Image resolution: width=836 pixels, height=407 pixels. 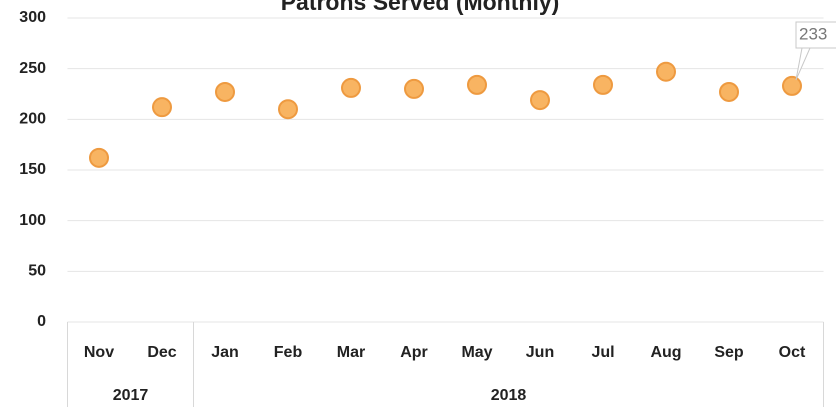 What do you see at coordinates (351, 352) in the screenshot?
I see `x-tick-label: Mar` at bounding box center [351, 352].